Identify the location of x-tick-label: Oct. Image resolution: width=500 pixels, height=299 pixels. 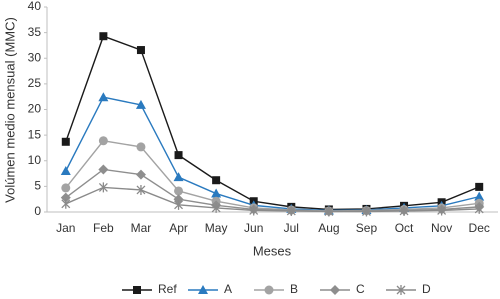
(404, 228).